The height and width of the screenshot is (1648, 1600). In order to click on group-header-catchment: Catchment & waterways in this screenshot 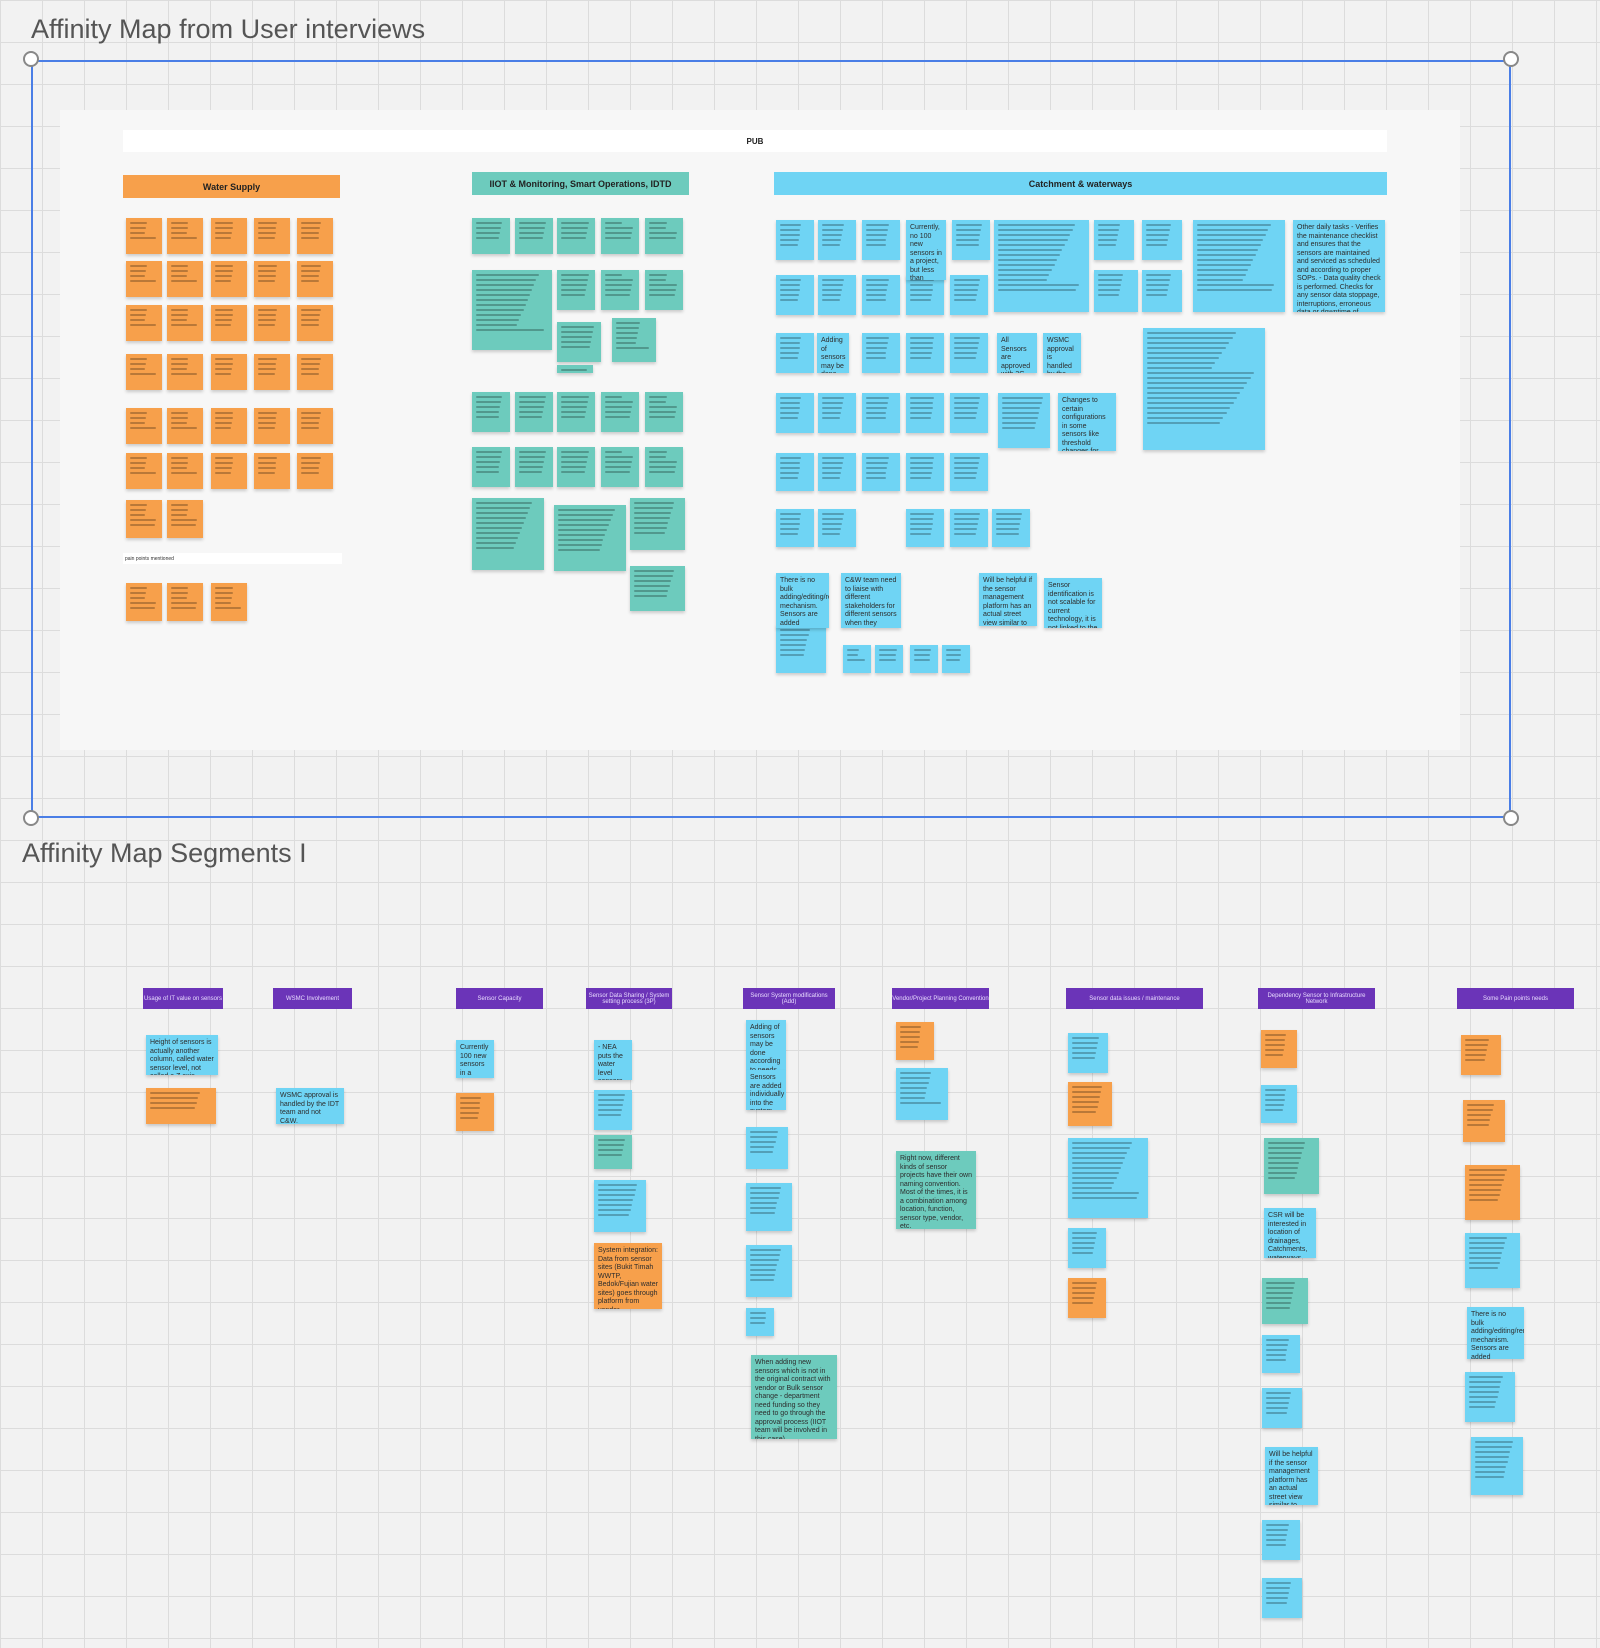, I will do `click(1080, 183)`.